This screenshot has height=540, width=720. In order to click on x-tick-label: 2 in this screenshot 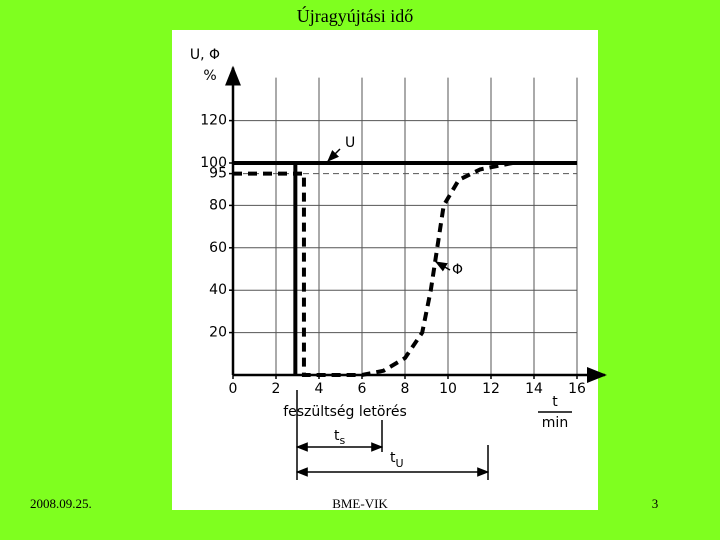, I will do `click(276, 389)`.